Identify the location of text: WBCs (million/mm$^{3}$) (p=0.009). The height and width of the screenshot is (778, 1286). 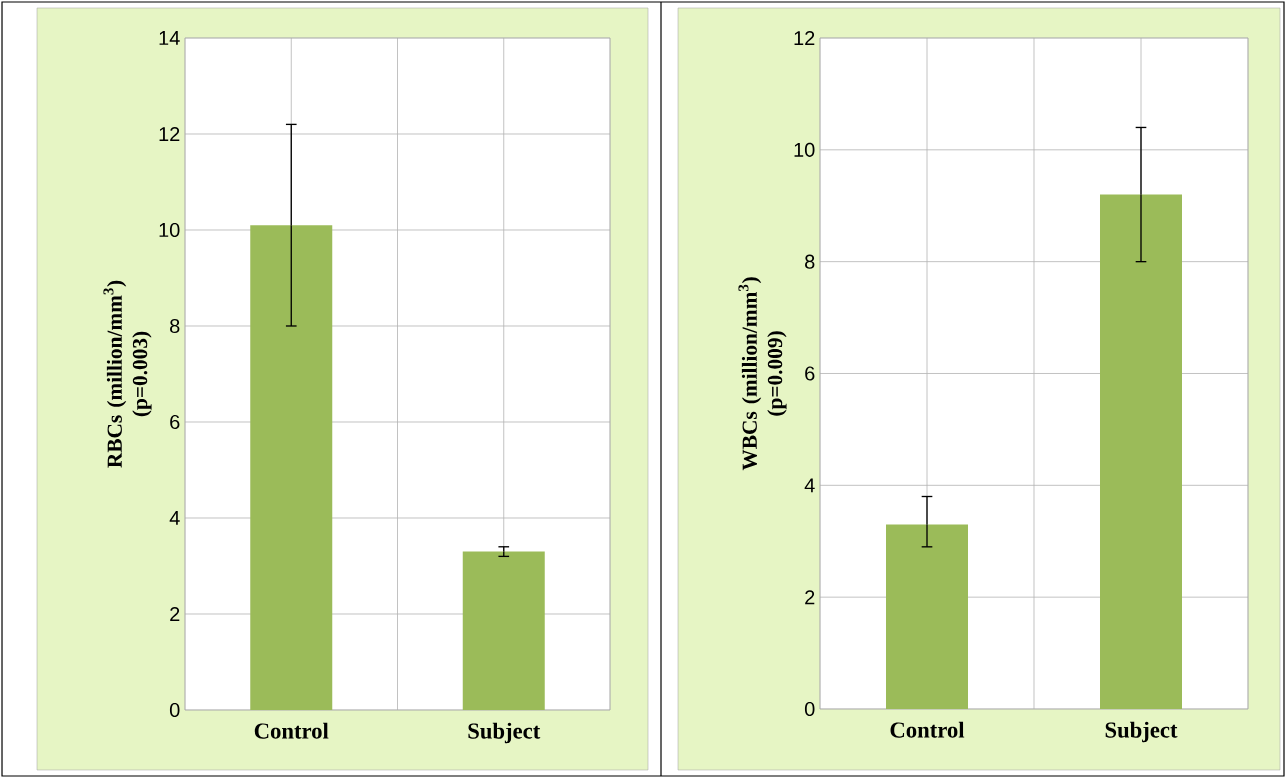
(762, 374).